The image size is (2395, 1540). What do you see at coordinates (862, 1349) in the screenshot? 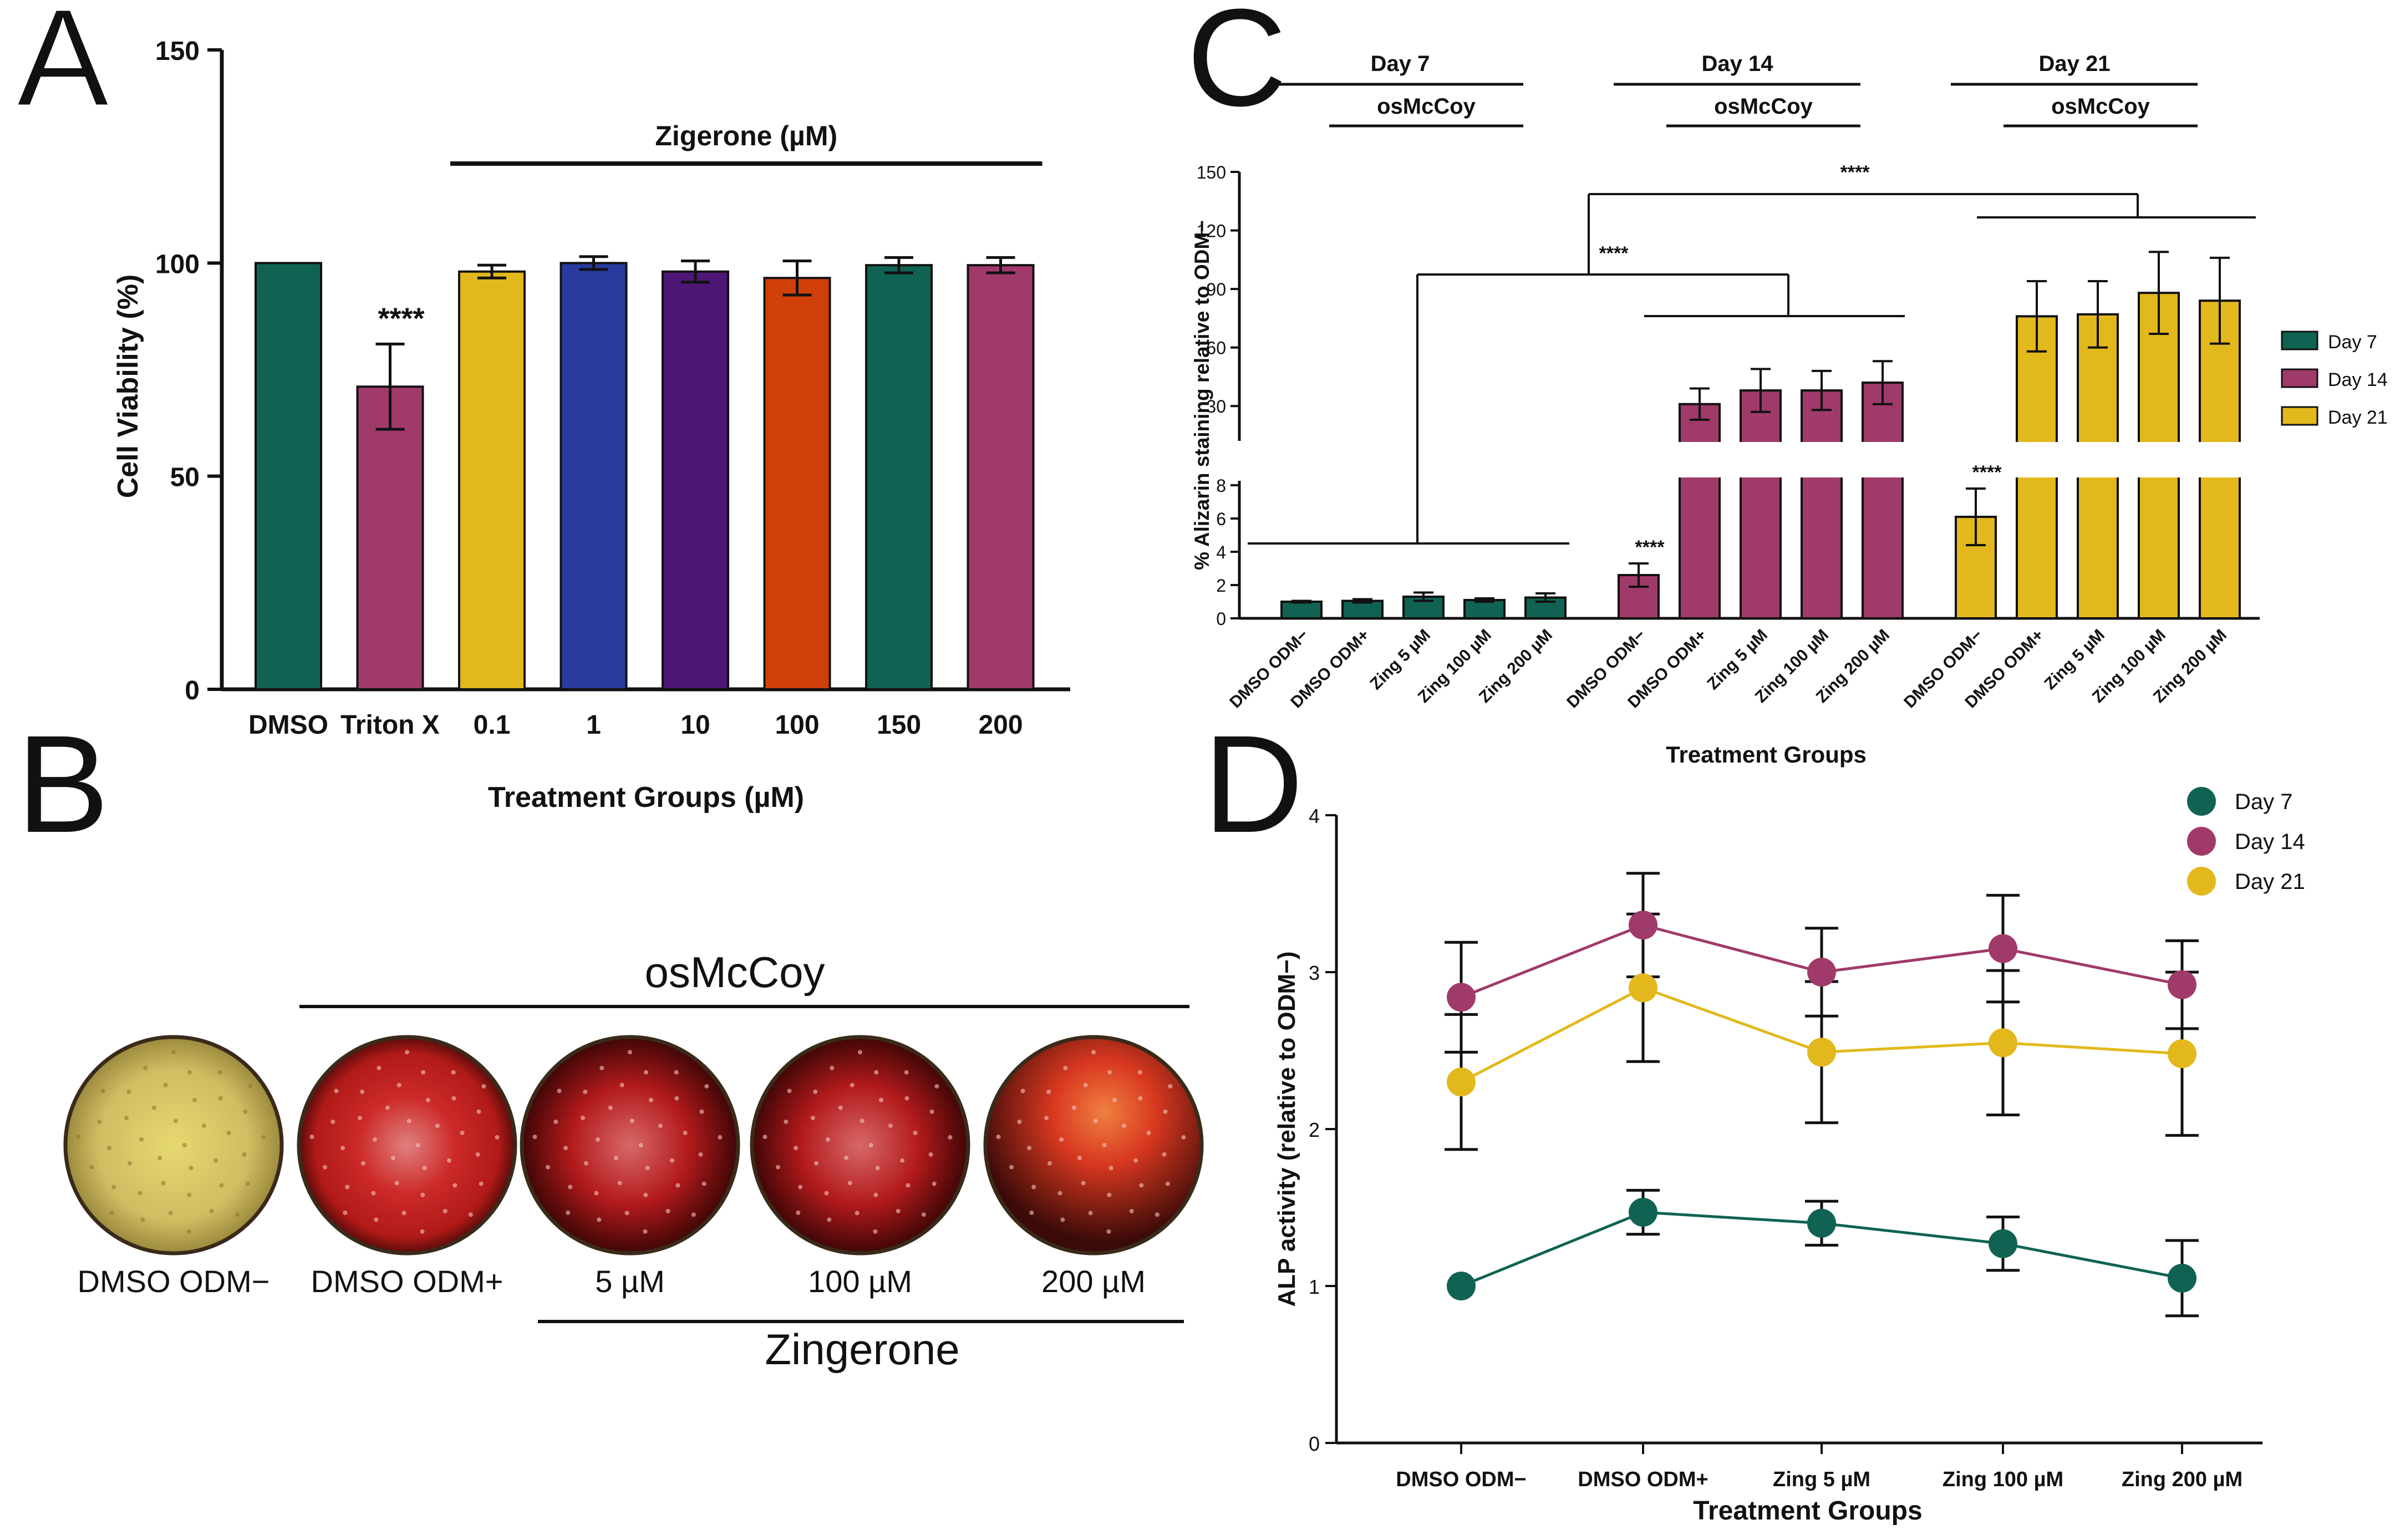
I see `b-footer-label: Zingerone` at bounding box center [862, 1349].